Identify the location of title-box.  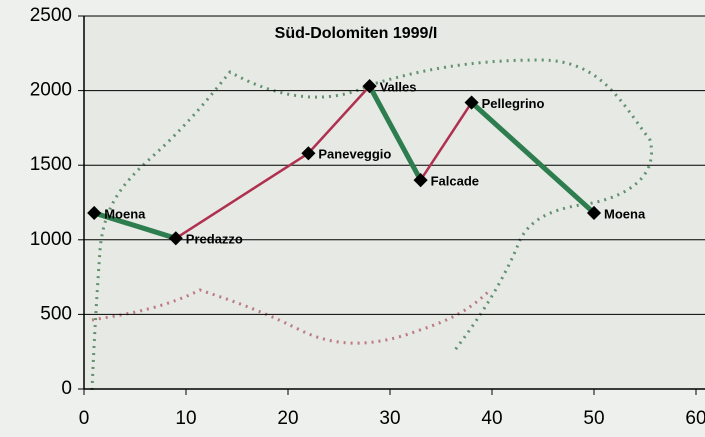
(356, 34).